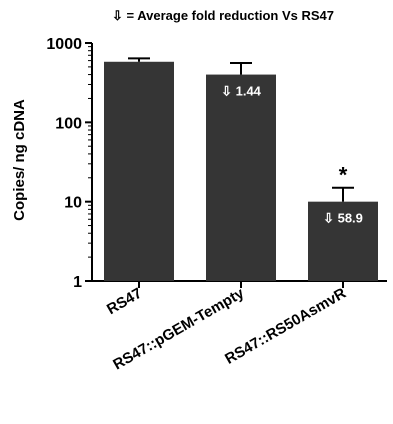  What do you see at coordinates (77, 282) in the screenshot?
I see `y-tick-label: 1` at bounding box center [77, 282].